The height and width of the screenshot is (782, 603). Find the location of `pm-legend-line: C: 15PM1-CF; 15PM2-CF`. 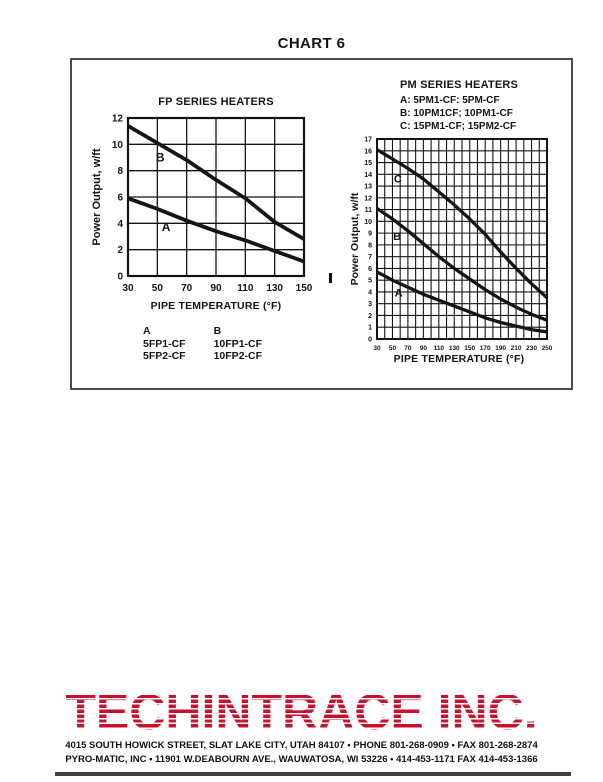

pm-legend-line: C: 15PM1-CF; 15PM2-CF is located at coordinates (458, 126).